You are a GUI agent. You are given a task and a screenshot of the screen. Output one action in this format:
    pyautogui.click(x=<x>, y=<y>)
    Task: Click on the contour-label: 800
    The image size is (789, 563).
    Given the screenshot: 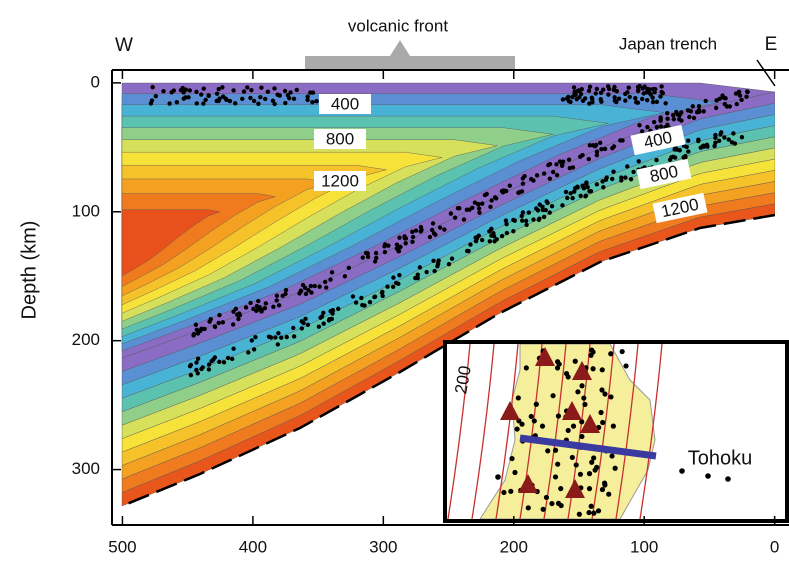 What is the action you would take?
    pyautogui.click(x=340, y=139)
    